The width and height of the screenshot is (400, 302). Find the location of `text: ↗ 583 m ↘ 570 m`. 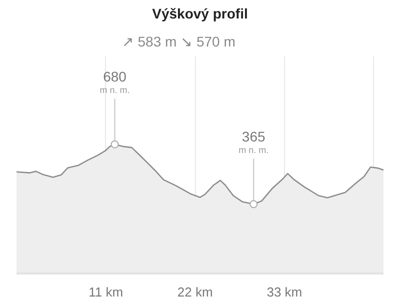

text: ↗ 583 m ↘ 570 m is located at coordinates (179, 42).